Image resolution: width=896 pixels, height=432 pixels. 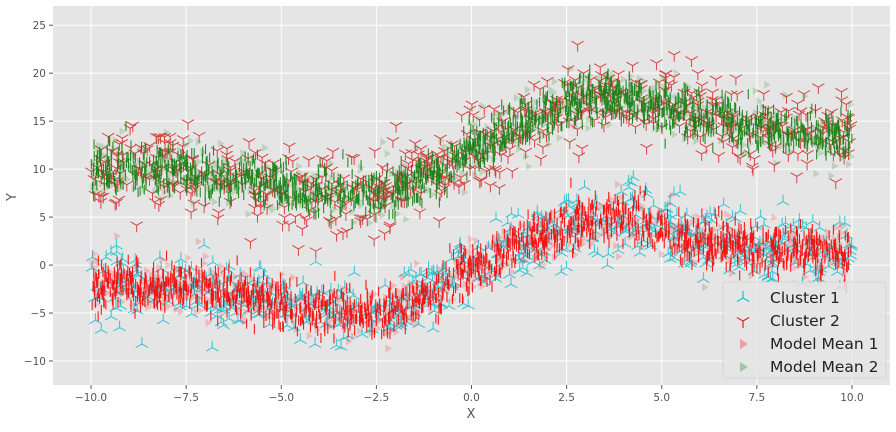 I want to click on x-tick-label: −10.0, so click(x=91, y=398).